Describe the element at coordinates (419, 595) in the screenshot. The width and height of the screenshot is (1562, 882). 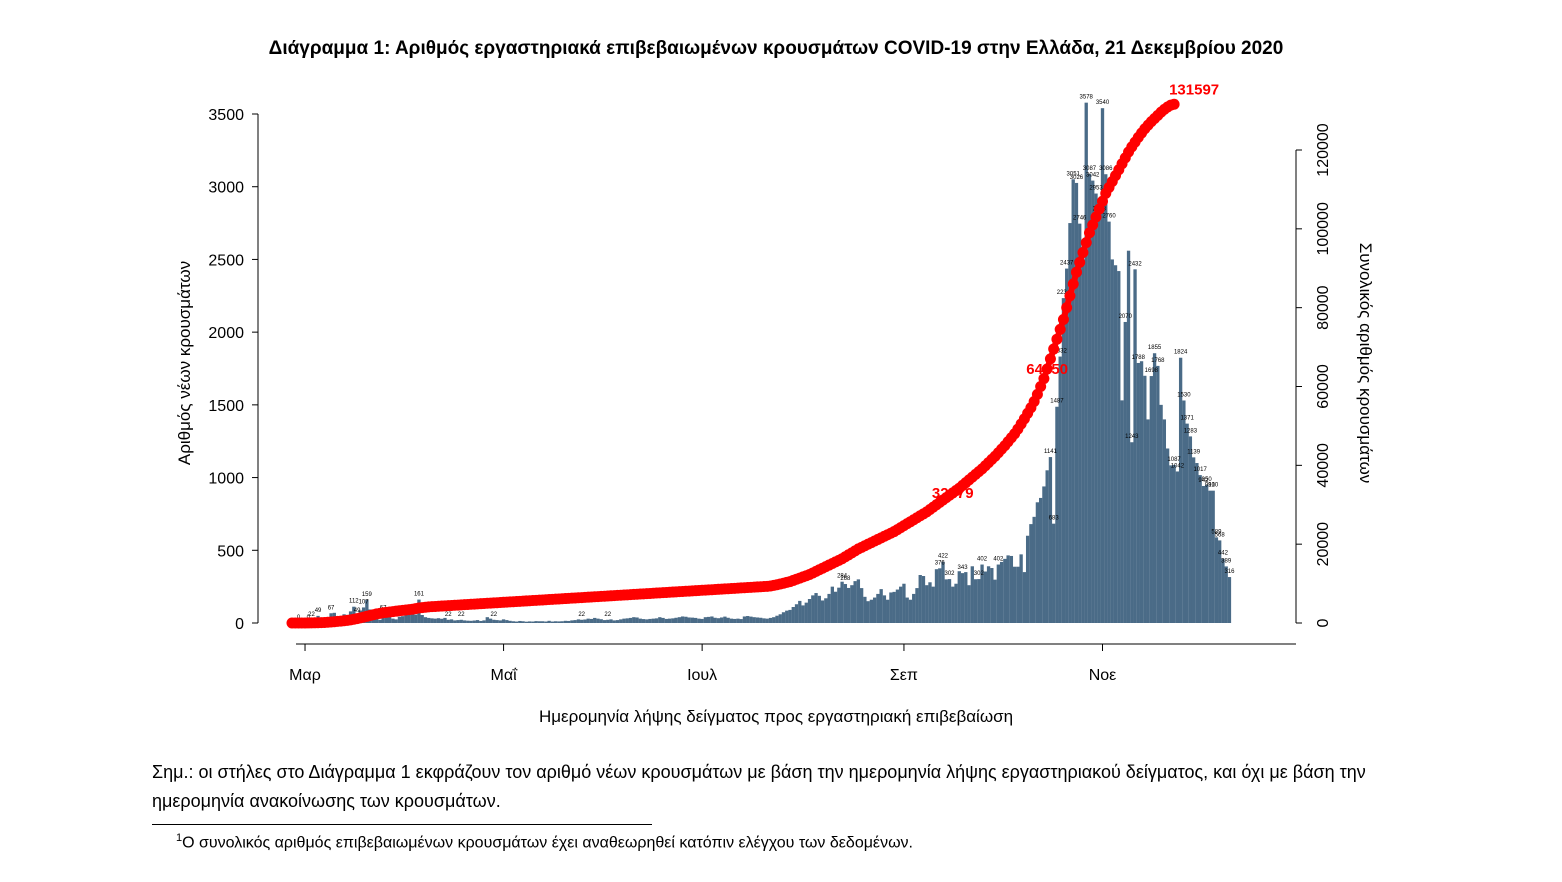
I see `bar-value-label: 161` at that location.